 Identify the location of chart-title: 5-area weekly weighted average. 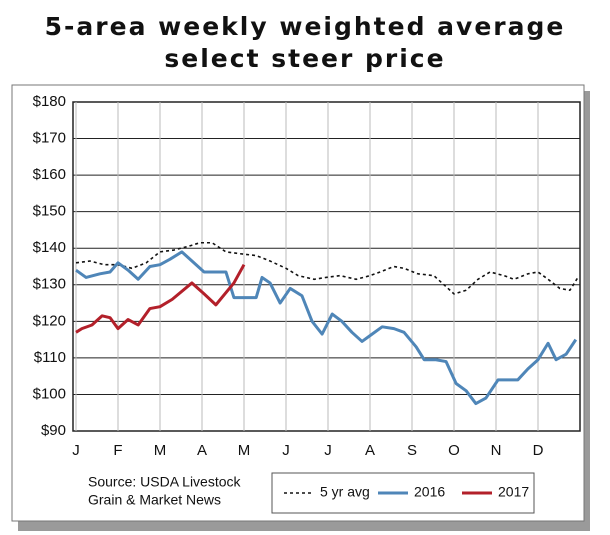
(305, 26).